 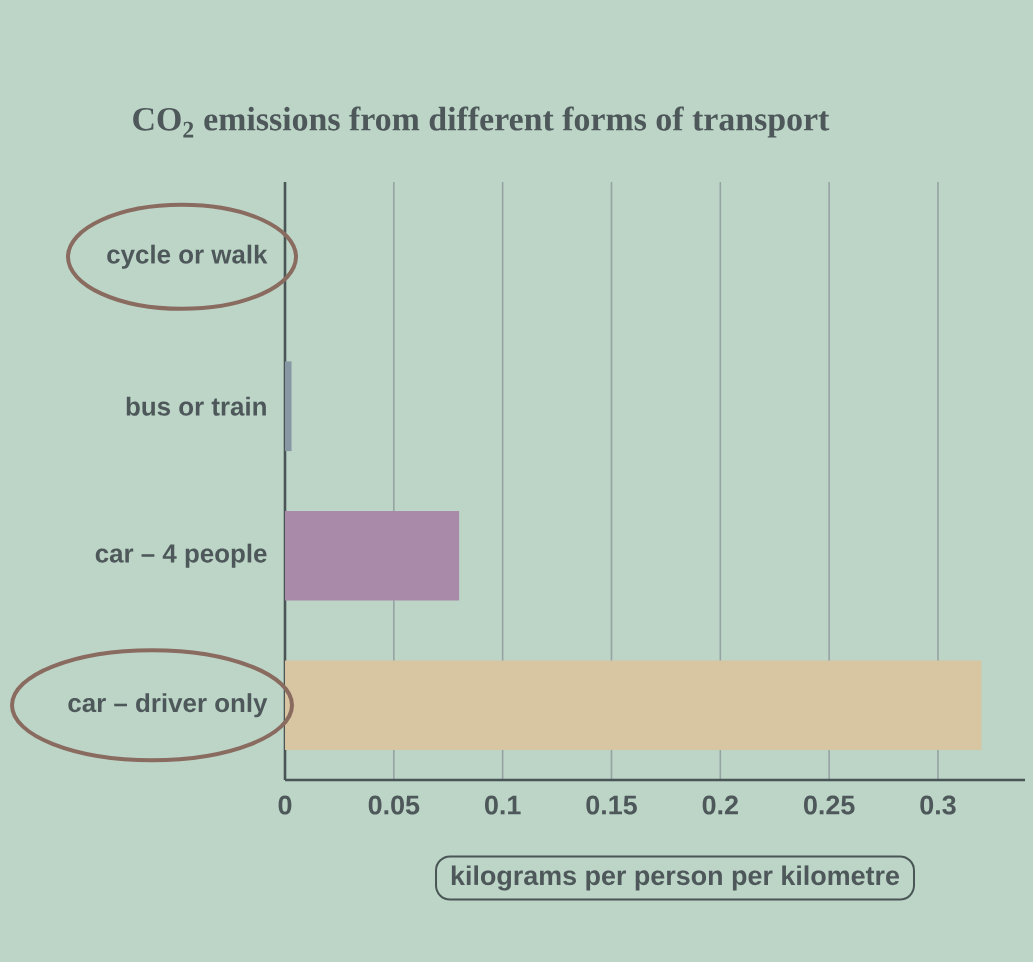 I want to click on x-tick-label: 0.1, so click(x=503, y=805).